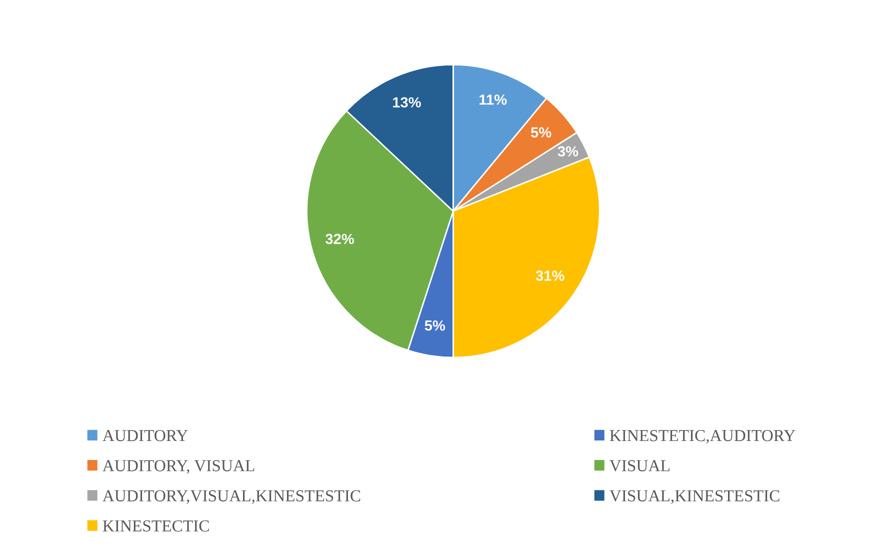 The width and height of the screenshot is (883, 549). Describe the element at coordinates (695, 497) in the screenshot. I see `legend-label: VISUAL,KINESTESTIC` at that location.